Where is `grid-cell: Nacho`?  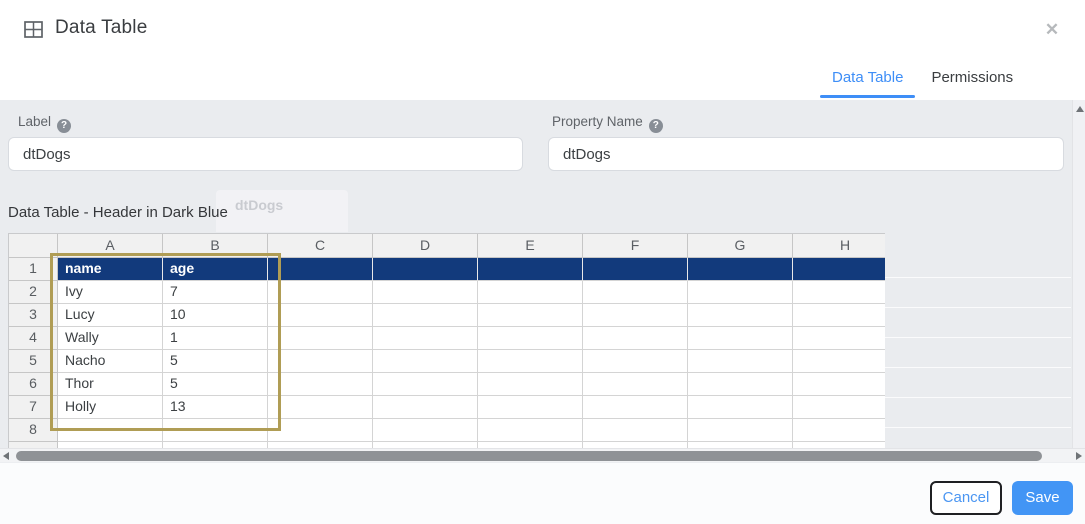
grid-cell: Nacho is located at coordinates (110, 361).